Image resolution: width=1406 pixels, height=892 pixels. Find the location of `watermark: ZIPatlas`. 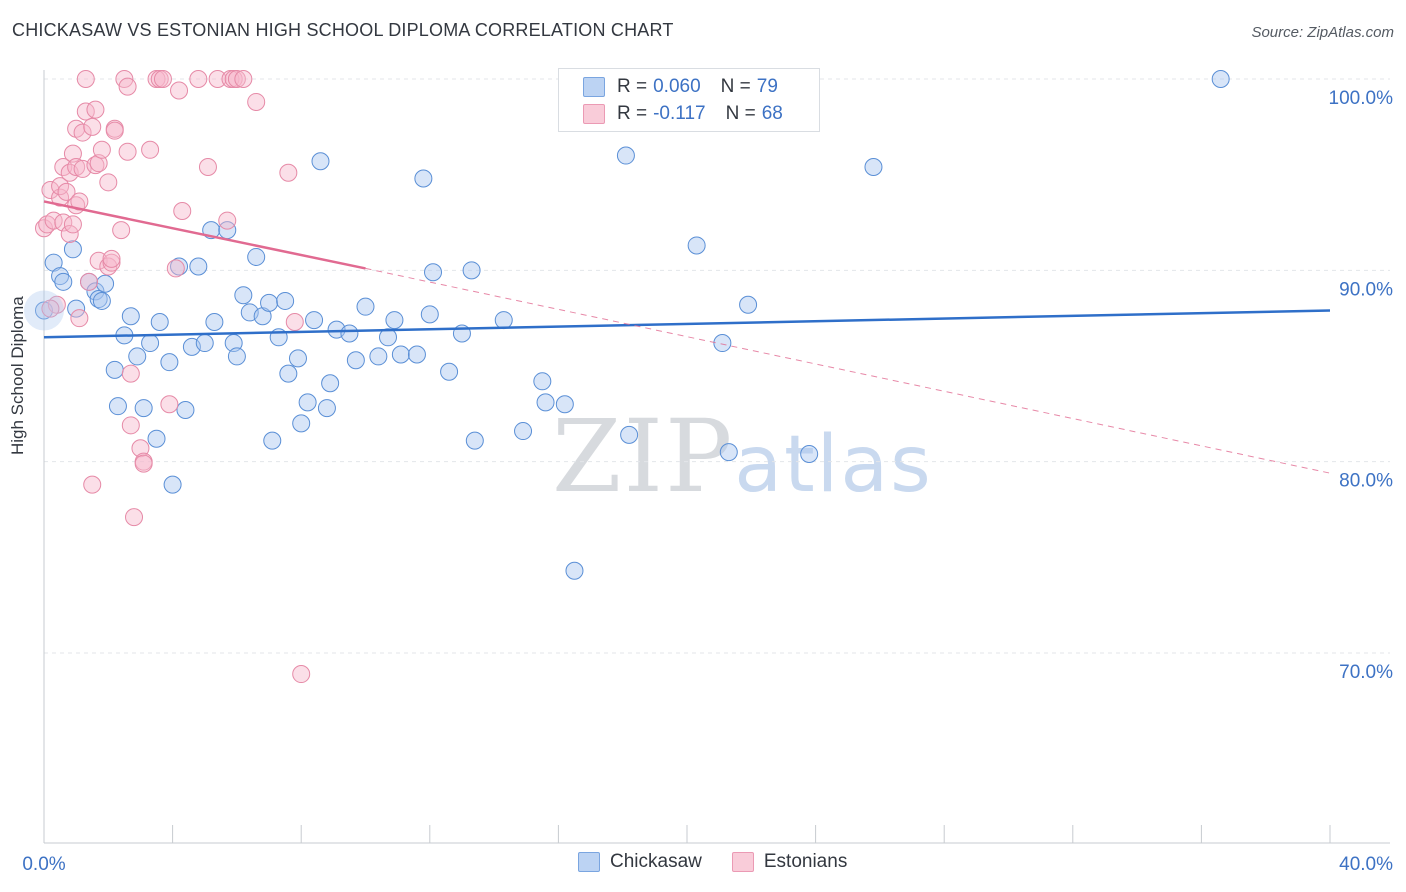

watermark: ZIPatlas is located at coordinates (742, 456).